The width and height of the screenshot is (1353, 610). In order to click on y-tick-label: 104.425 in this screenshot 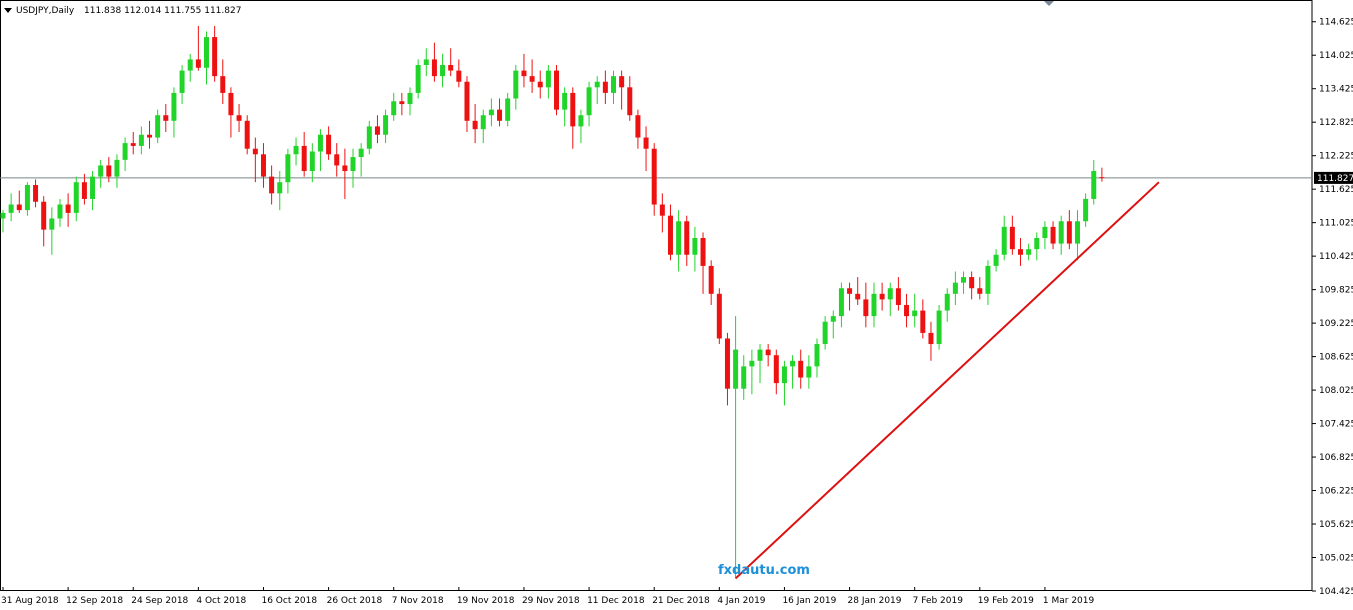, I will do `click(1336, 592)`.